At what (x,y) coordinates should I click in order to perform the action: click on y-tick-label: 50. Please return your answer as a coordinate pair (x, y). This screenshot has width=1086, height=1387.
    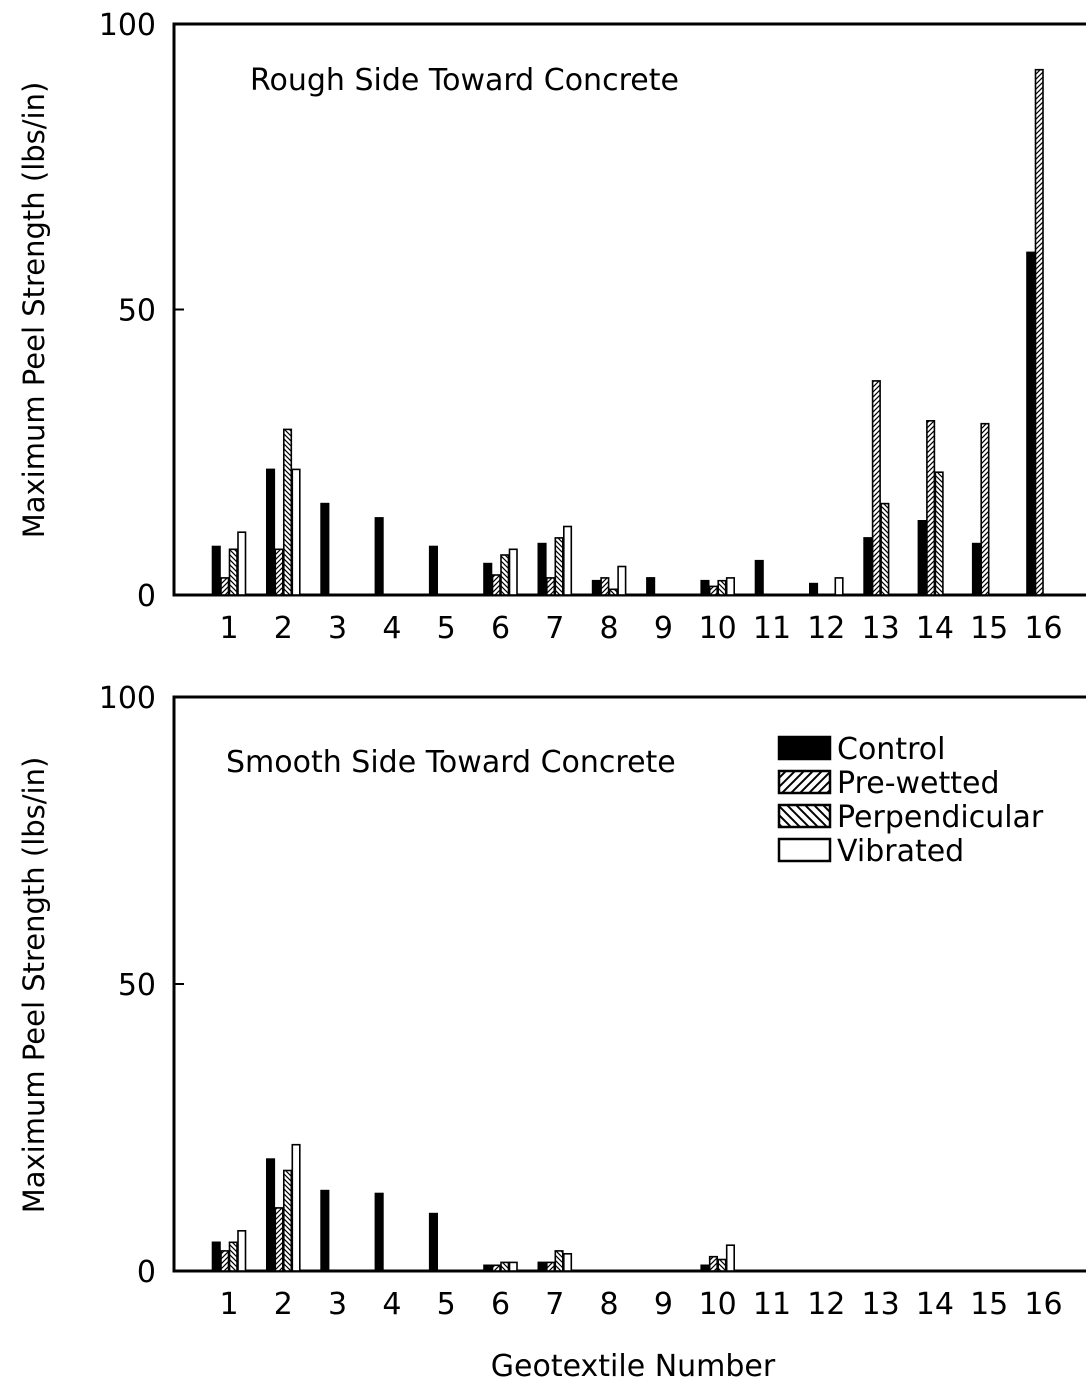
    Looking at the image, I should click on (137, 985).